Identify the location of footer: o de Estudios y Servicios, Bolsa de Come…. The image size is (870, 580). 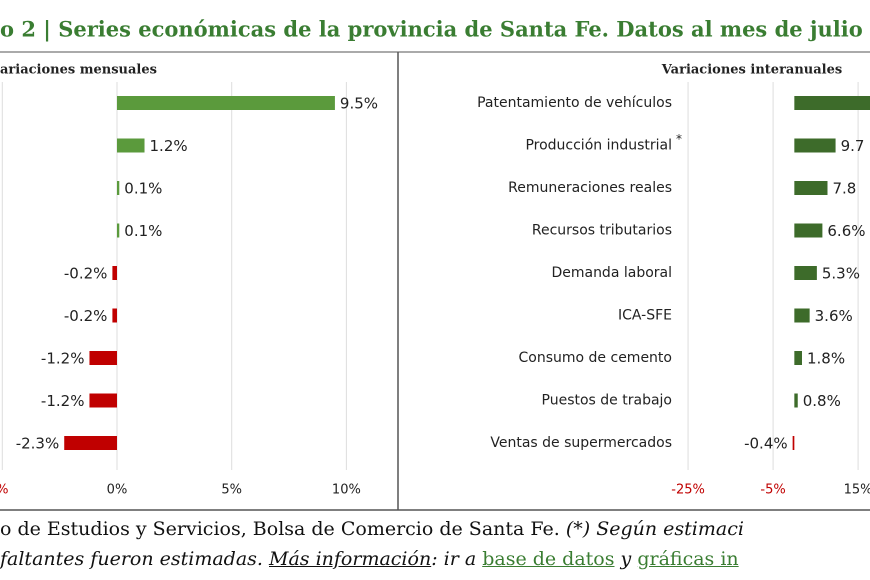
(435, 544).